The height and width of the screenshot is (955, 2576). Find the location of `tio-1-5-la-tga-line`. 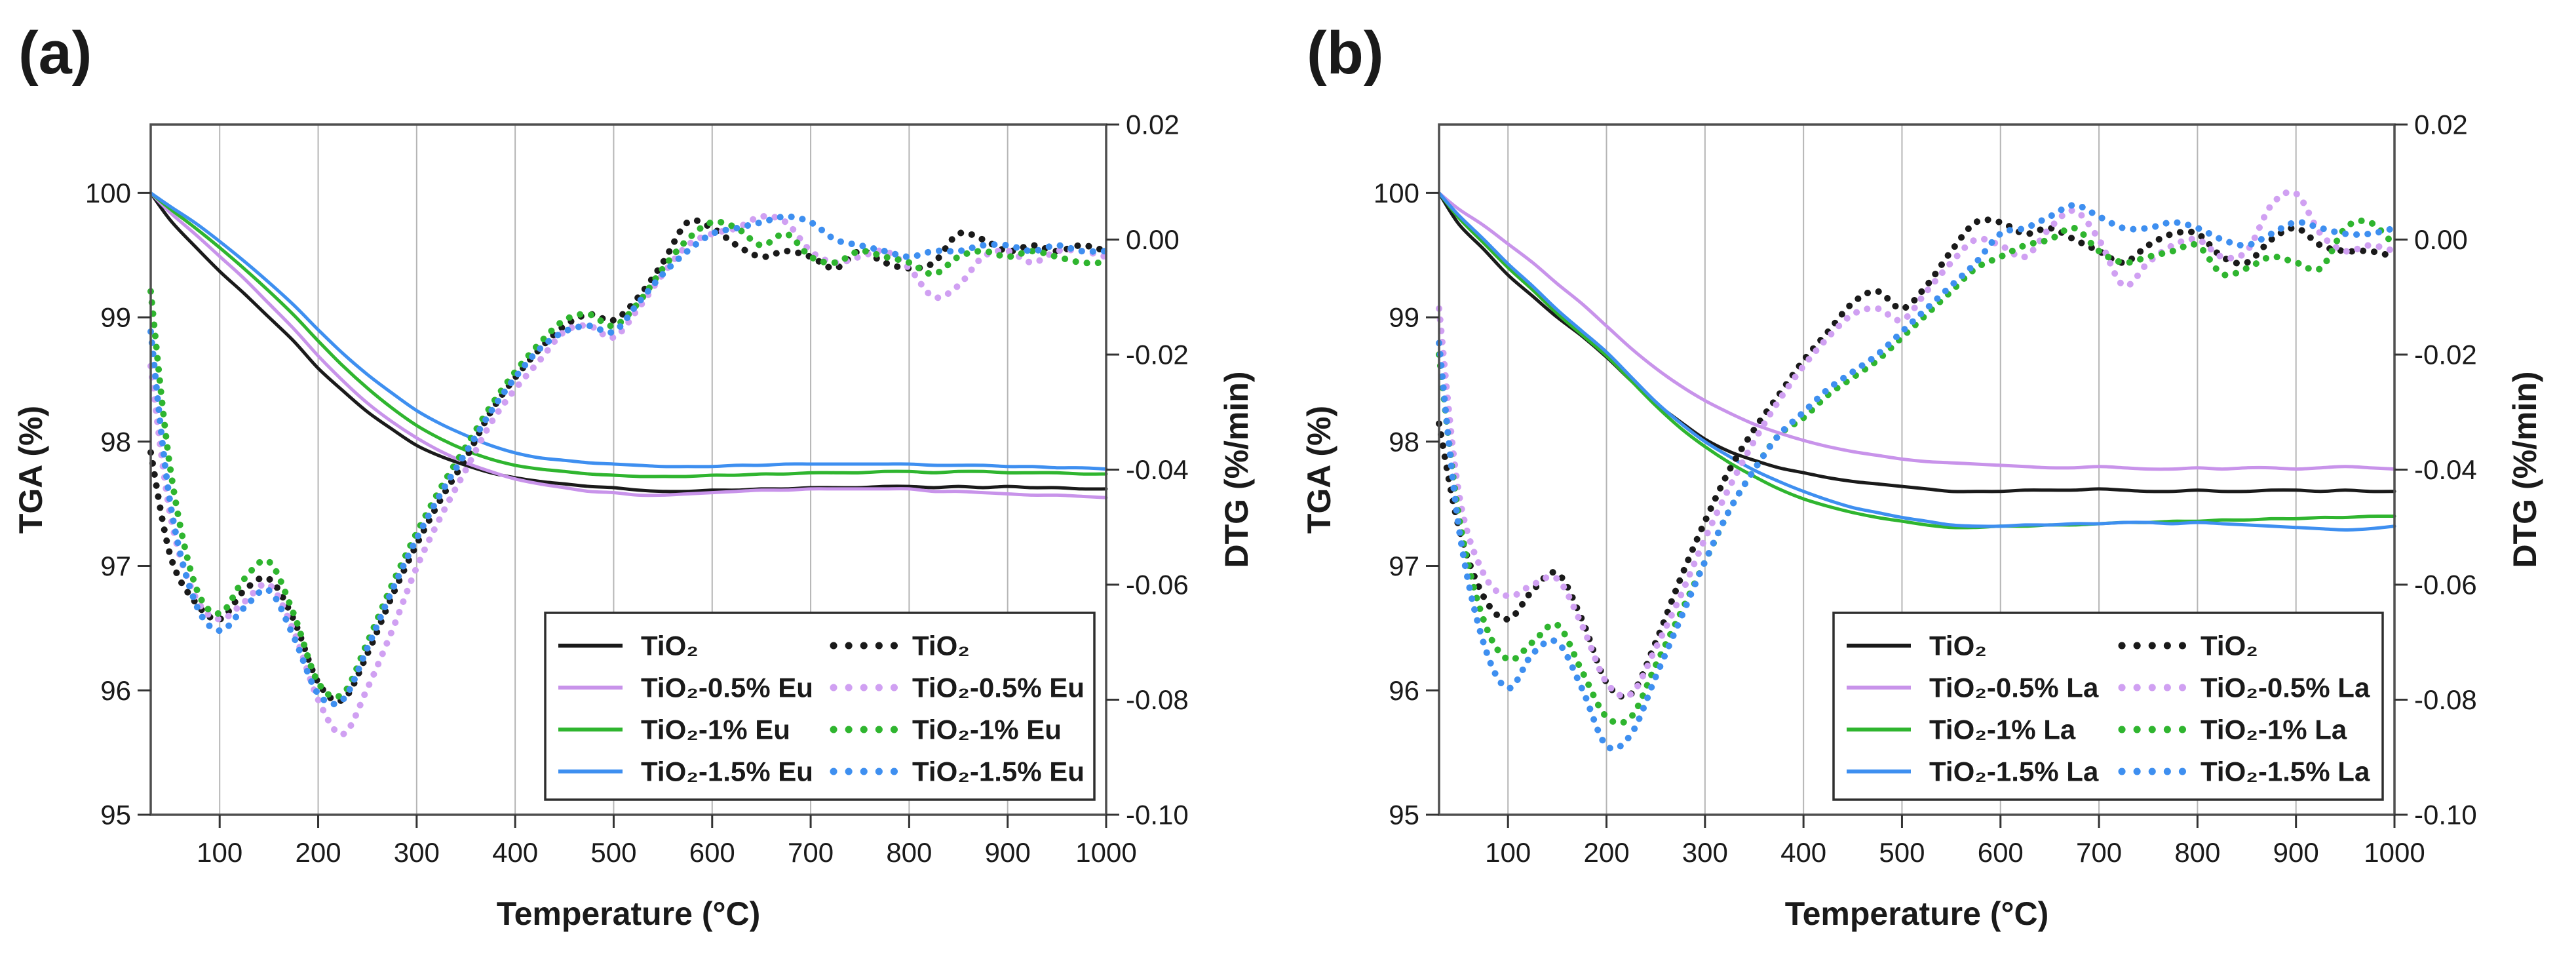

tio-1-5-la-tga-line is located at coordinates (1916, 361).